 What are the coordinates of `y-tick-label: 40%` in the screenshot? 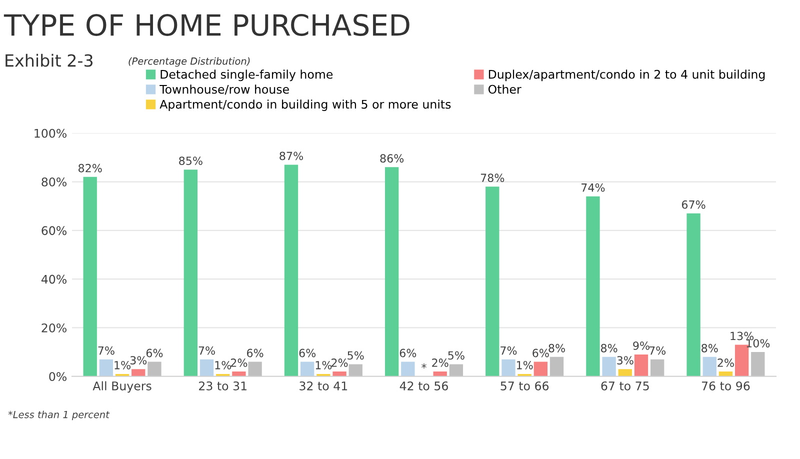 It's located at (53, 279).